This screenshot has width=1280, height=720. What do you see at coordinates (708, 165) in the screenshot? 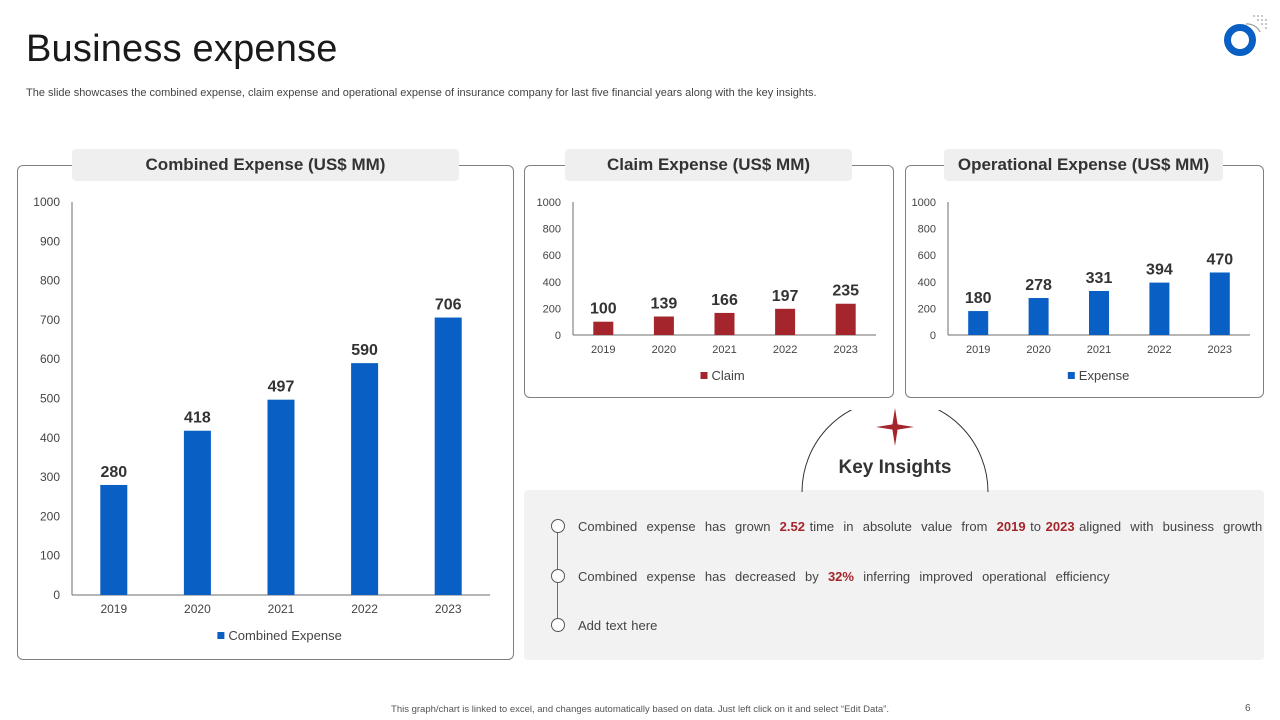
I see `claim-expense-title: Claim Expense (US$ MM)` at bounding box center [708, 165].